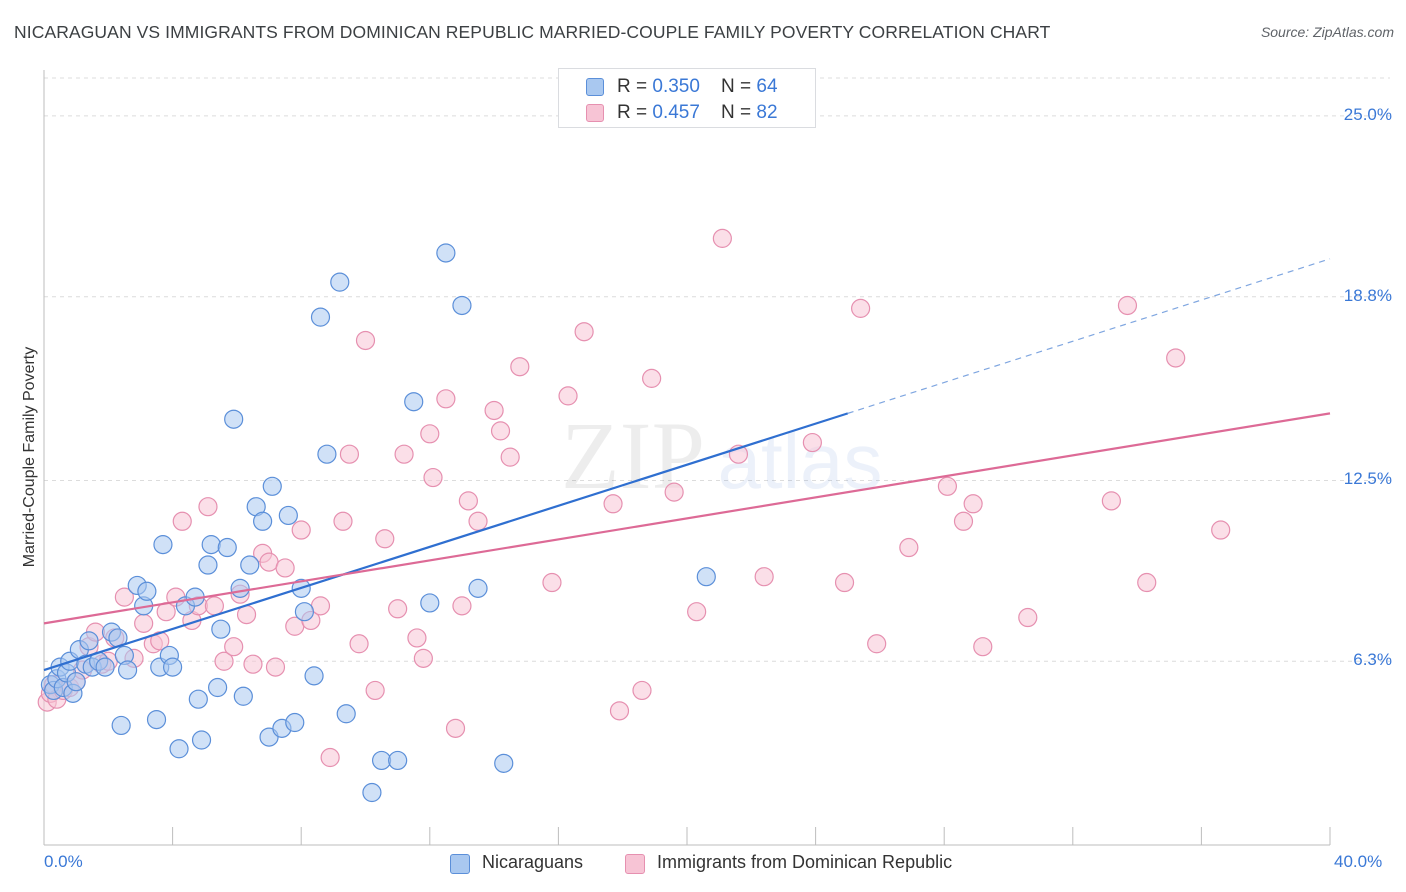  I want to click on bottom-legend-swatch-pink, so click(635, 864).